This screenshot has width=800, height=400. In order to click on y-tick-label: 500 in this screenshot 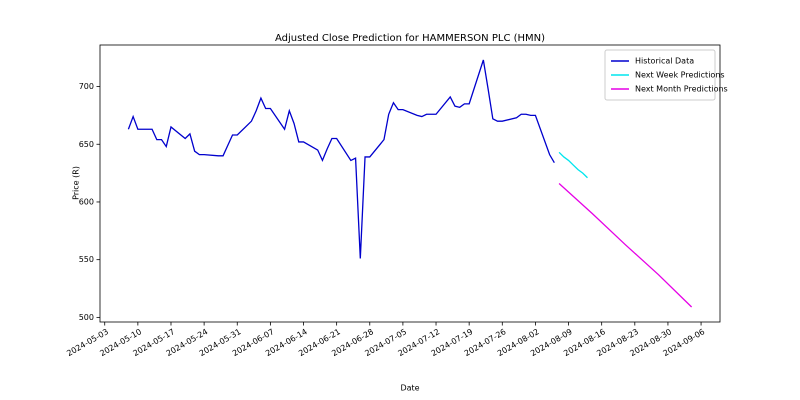, I will do `click(86, 317)`.